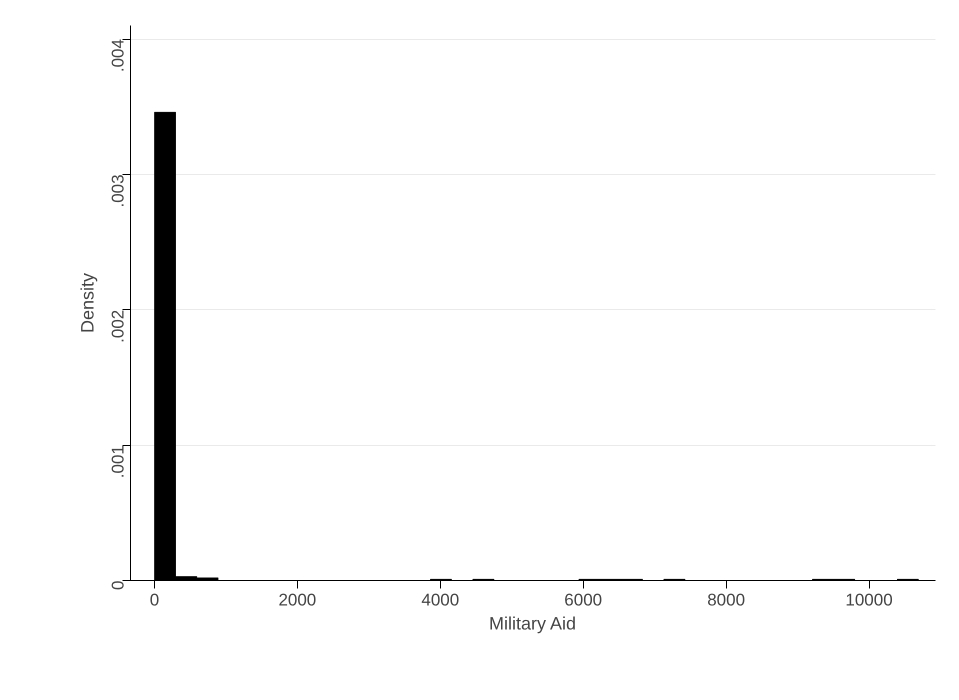 Image resolution: width=959 pixels, height=700 pixels. I want to click on y-tick-label: .002, so click(118, 326).